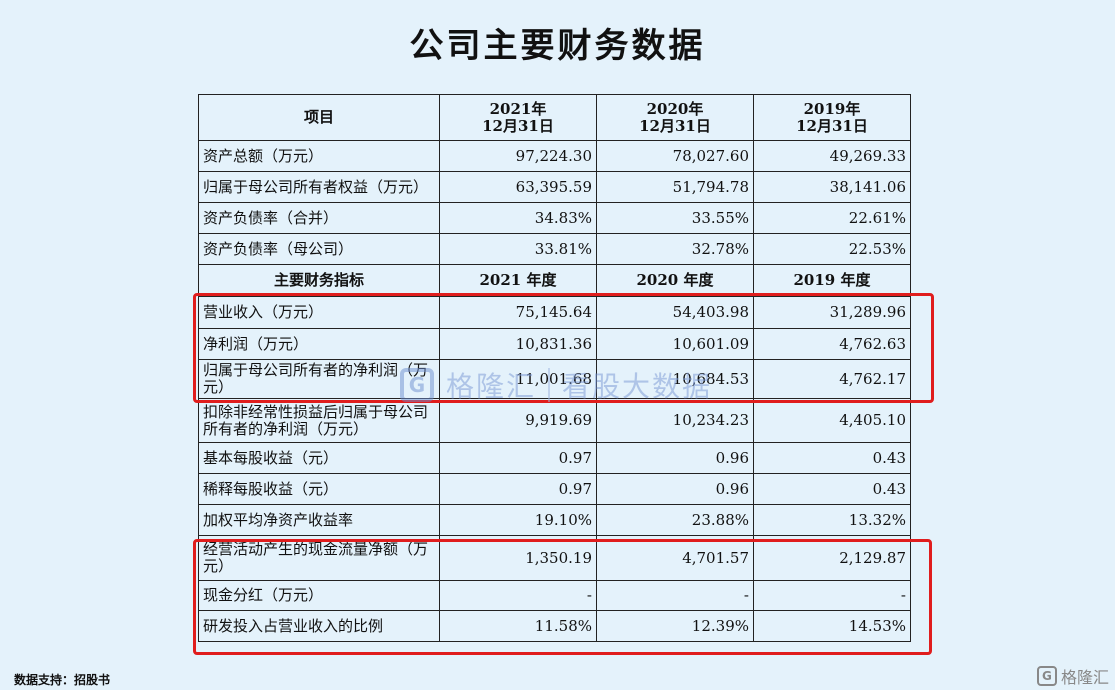 The image size is (1115, 690). What do you see at coordinates (319, 117) in the screenshot?
I see `header-item: 项目` at bounding box center [319, 117].